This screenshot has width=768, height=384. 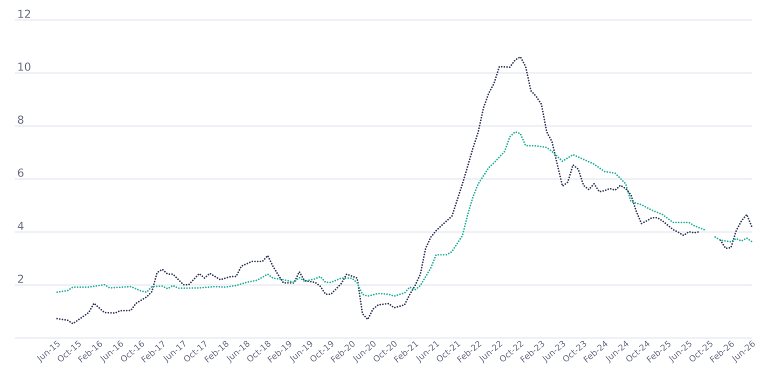 What do you see at coordinates (24, 14) in the screenshot?
I see `y-tick-label: 12` at bounding box center [24, 14].